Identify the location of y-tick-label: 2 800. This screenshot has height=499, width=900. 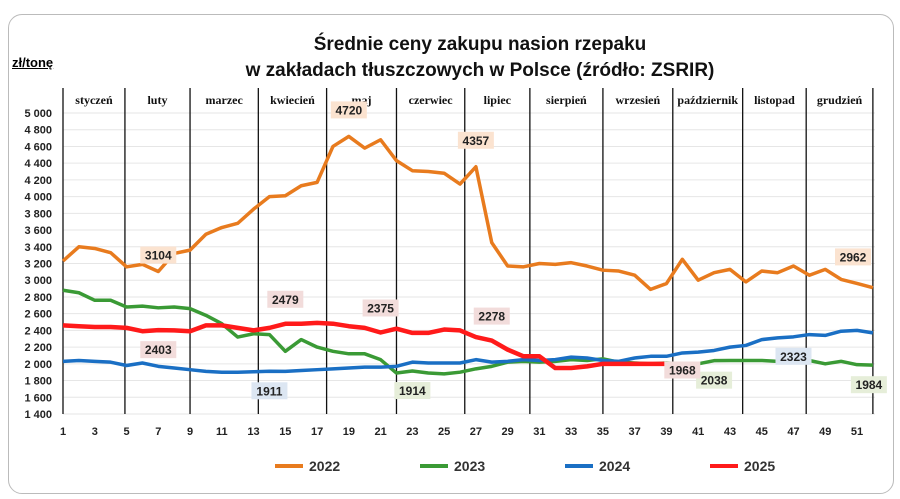
(38, 298).